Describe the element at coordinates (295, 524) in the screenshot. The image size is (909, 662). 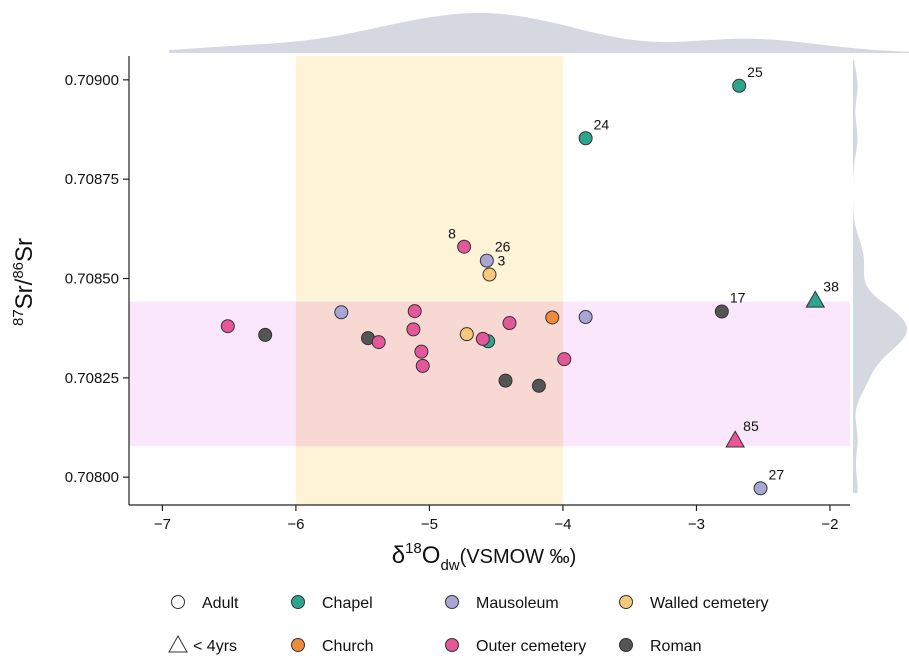
I see `x-tick-label: −6` at that location.